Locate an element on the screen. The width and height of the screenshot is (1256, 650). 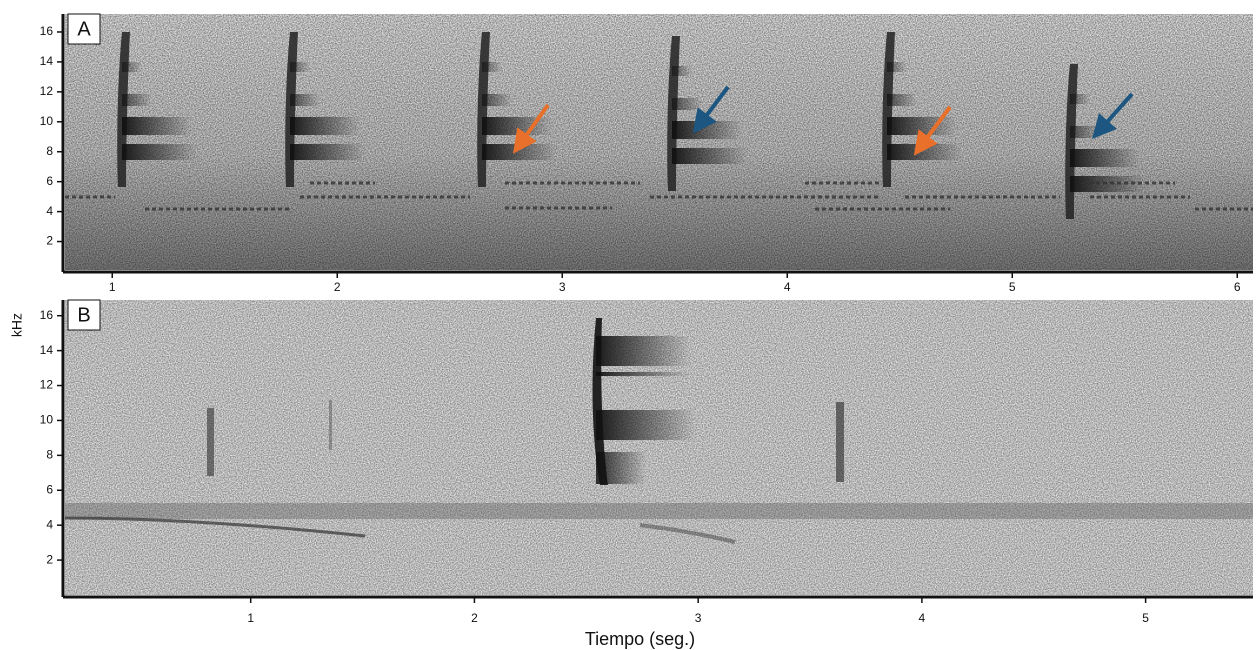
y-axis-label: kHz is located at coordinates (17, 325).